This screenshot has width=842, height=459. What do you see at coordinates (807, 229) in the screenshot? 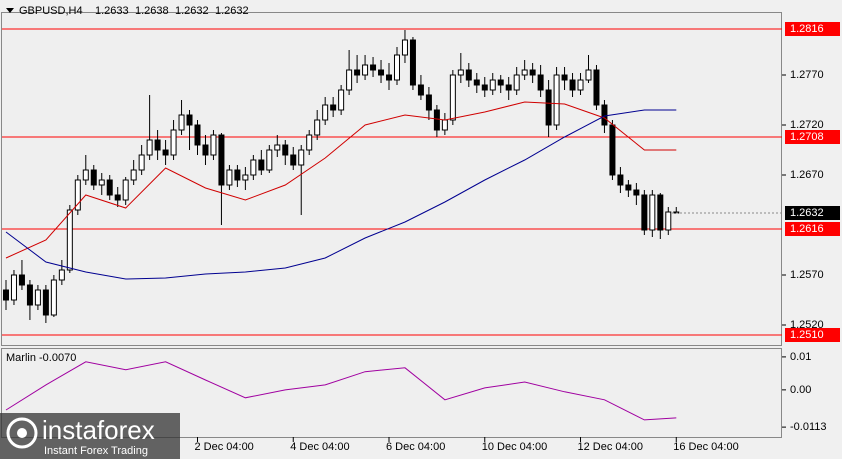
I see `level-label: 1.2616` at bounding box center [807, 229].